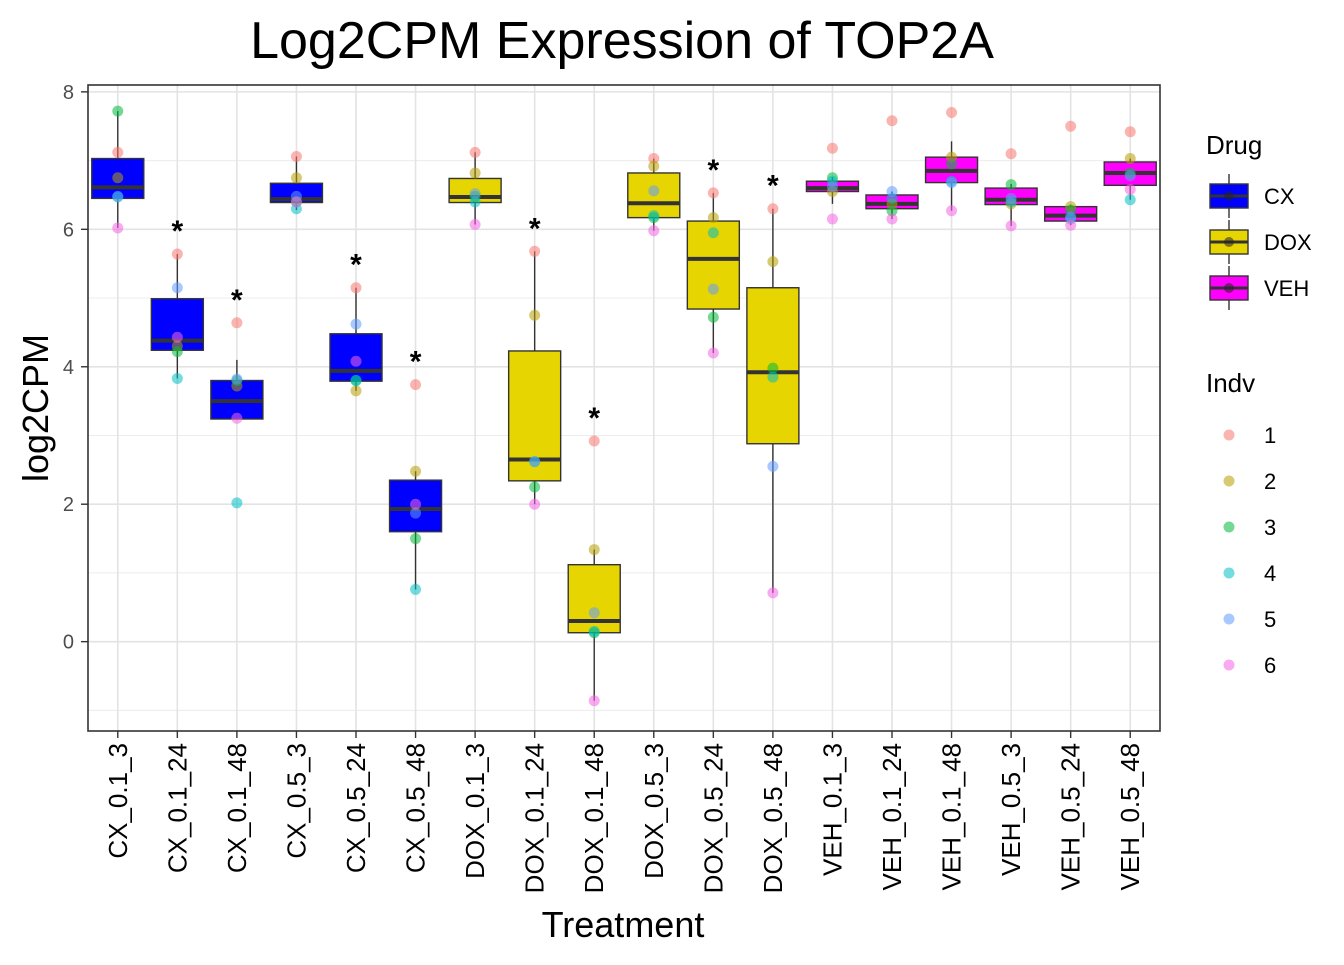 This screenshot has height=965, width=1344. Describe the element at coordinates (475, 811) in the screenshot. I see `x-tick-label: DOX_0.1_3` at that location.